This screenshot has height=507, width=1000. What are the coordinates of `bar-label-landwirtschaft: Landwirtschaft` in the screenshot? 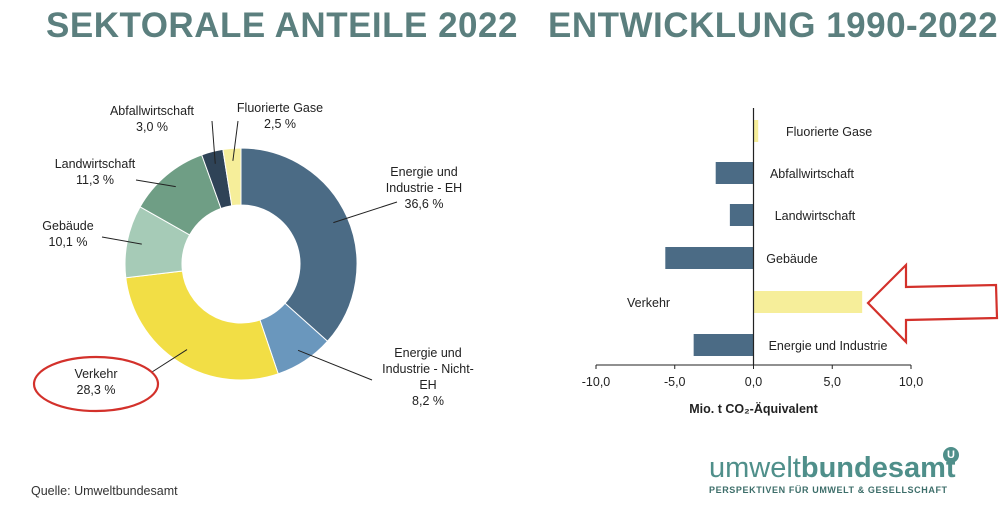 It's located at (815, 216).